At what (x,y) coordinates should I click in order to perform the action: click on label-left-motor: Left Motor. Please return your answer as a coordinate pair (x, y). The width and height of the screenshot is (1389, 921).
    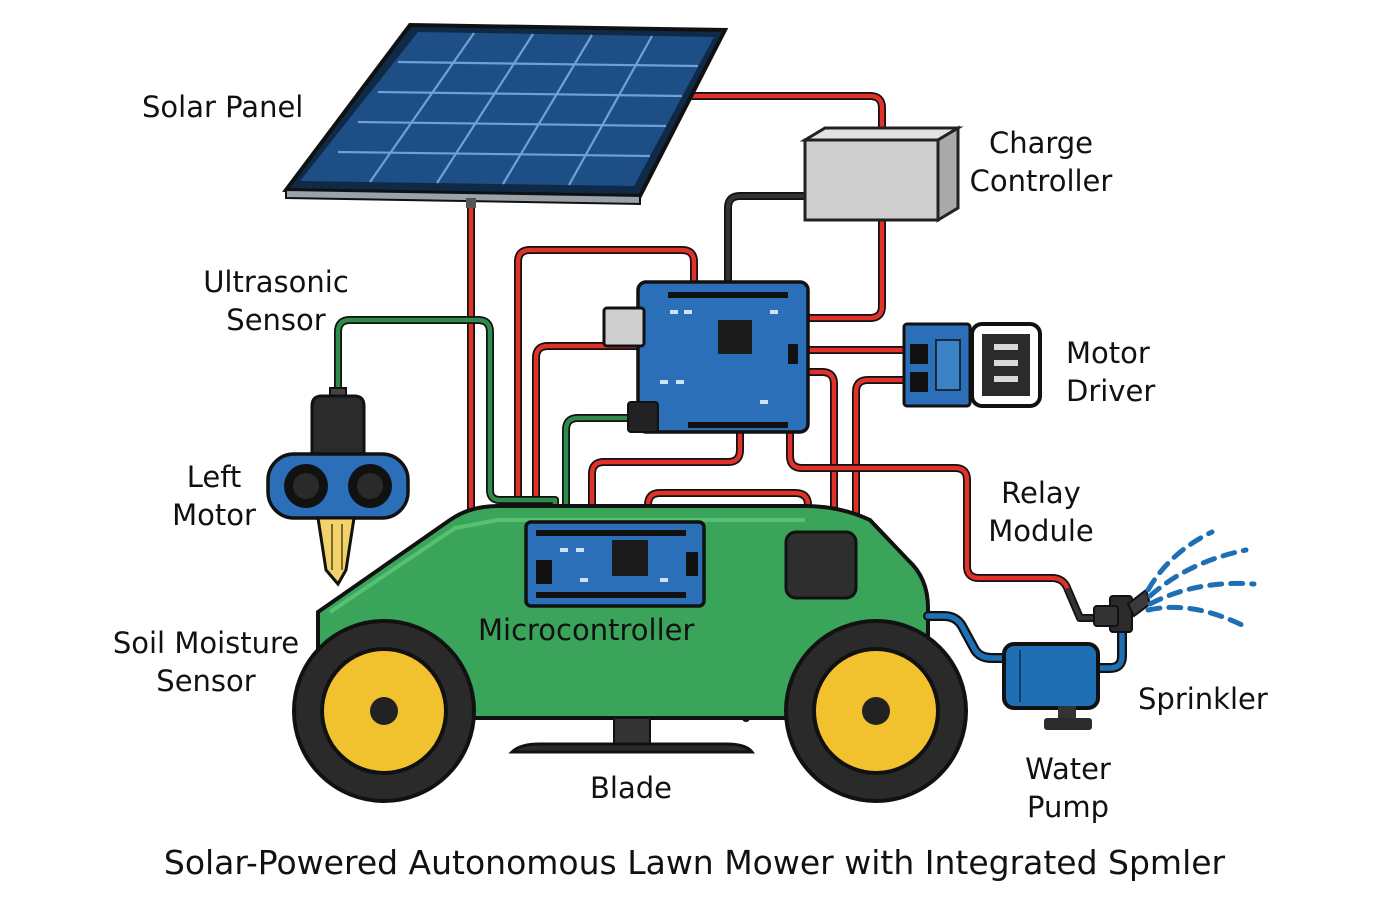
    Looking at the image, I should click on (214, 496).